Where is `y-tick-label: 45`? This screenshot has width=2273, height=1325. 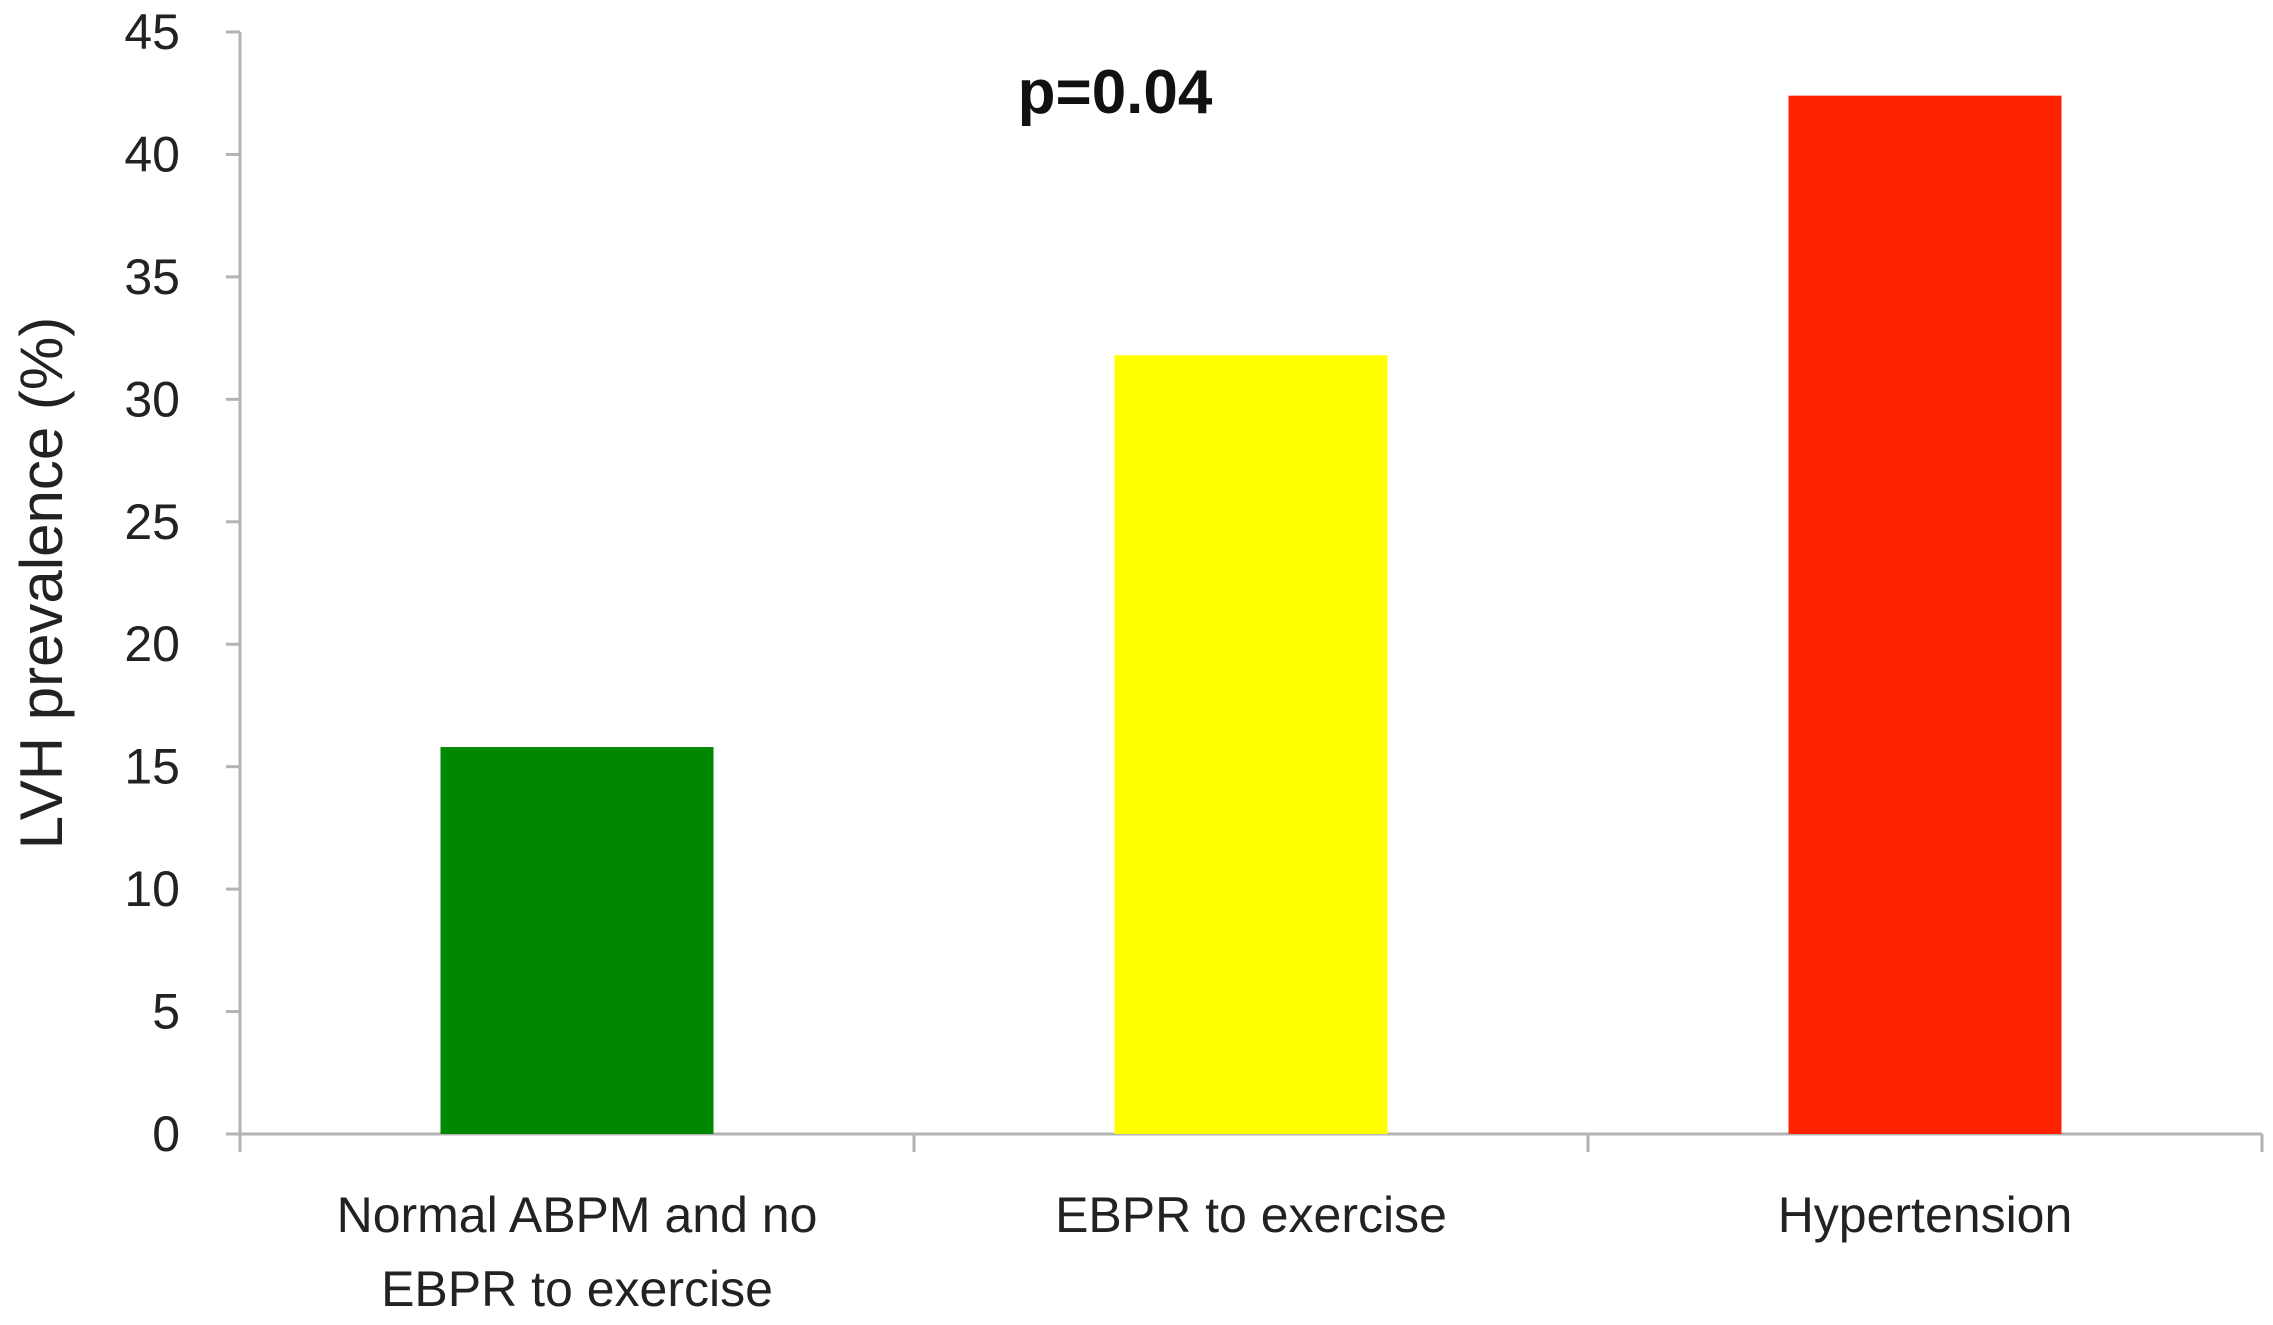 y-tick-label: 45 is located at coordinates (152, 32).